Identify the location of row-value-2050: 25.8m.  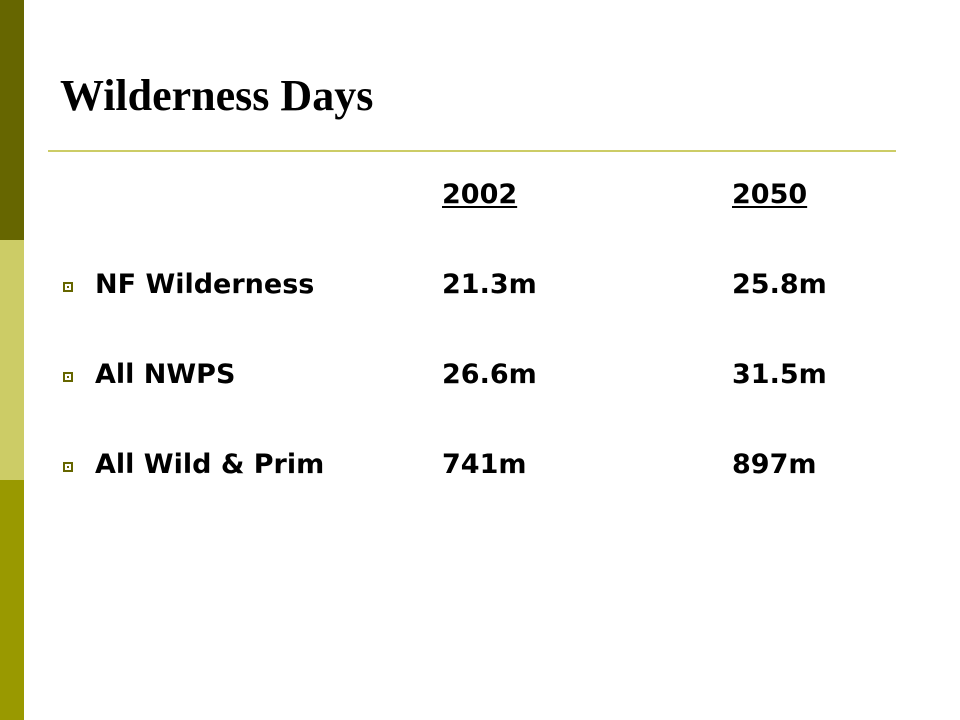
(779, 284).